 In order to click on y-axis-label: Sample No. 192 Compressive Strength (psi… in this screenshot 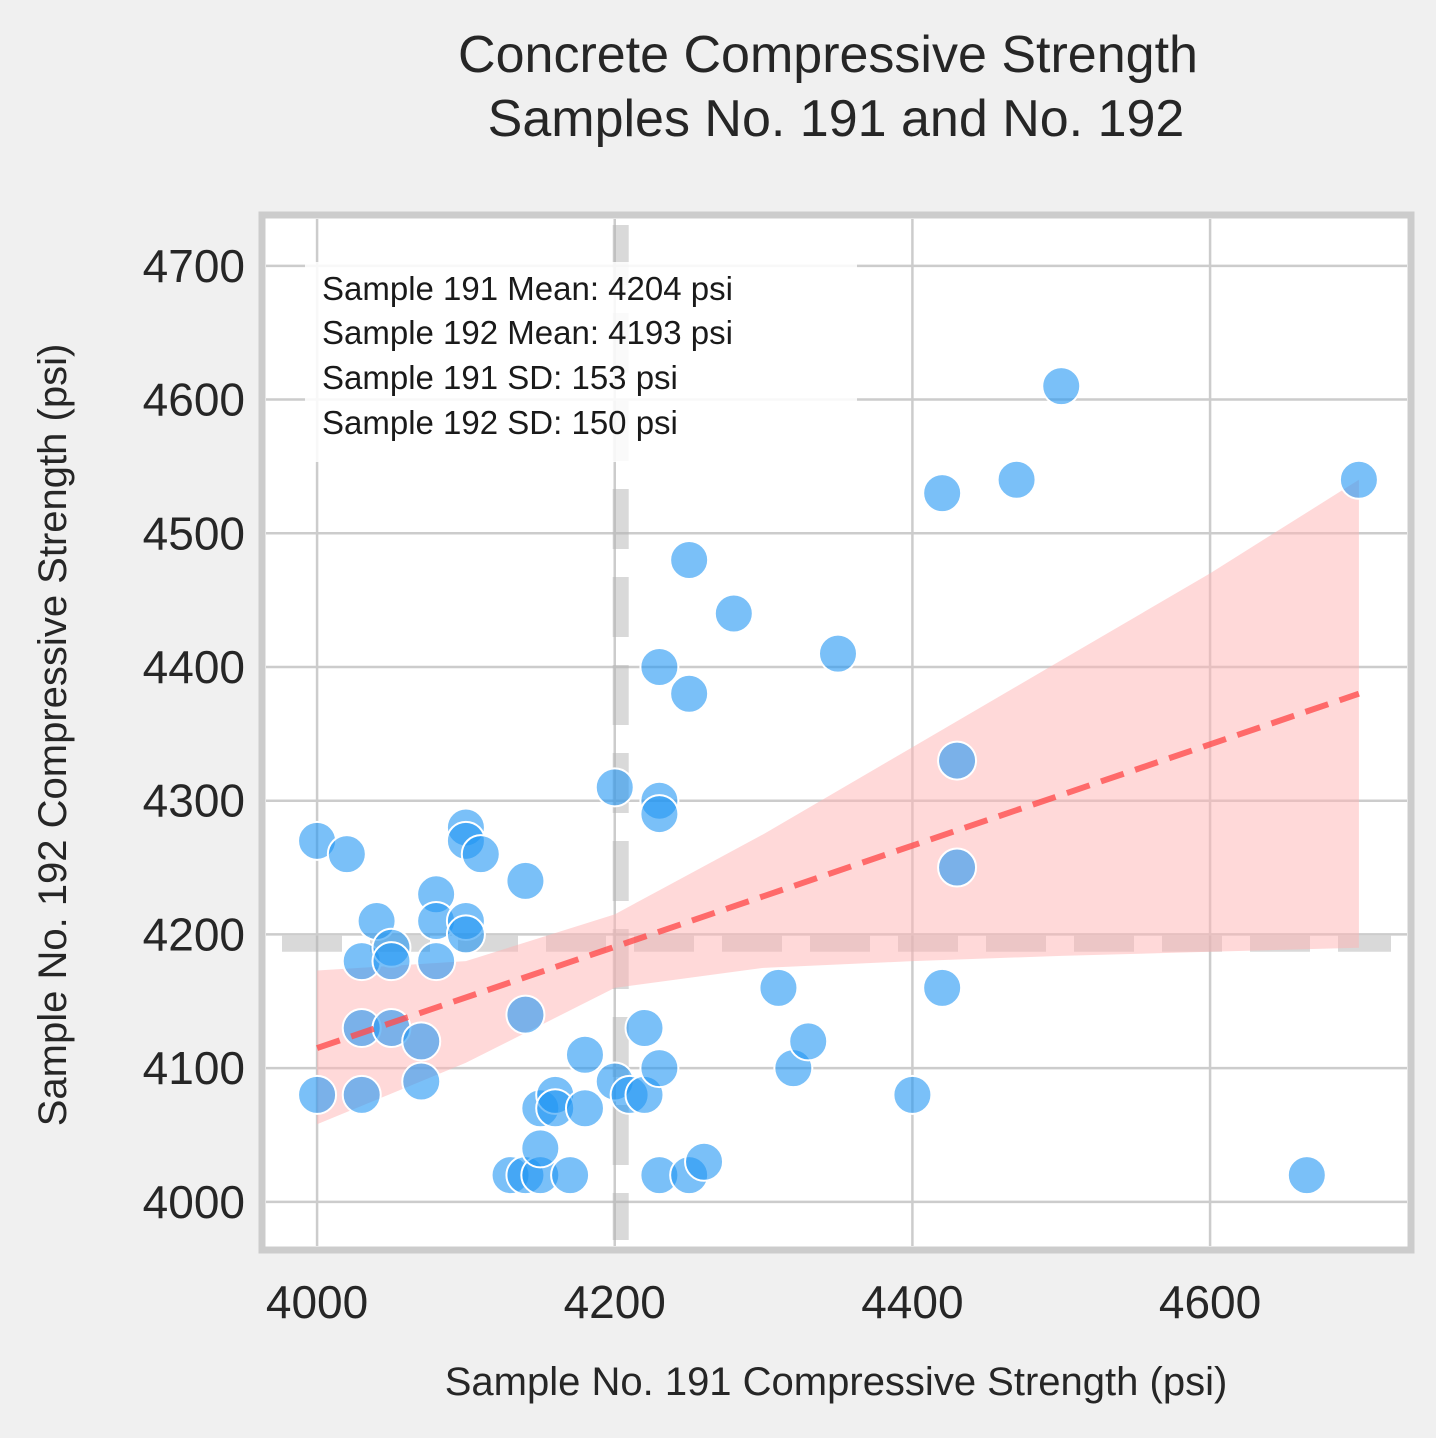, I will do `click(53, 735)`.